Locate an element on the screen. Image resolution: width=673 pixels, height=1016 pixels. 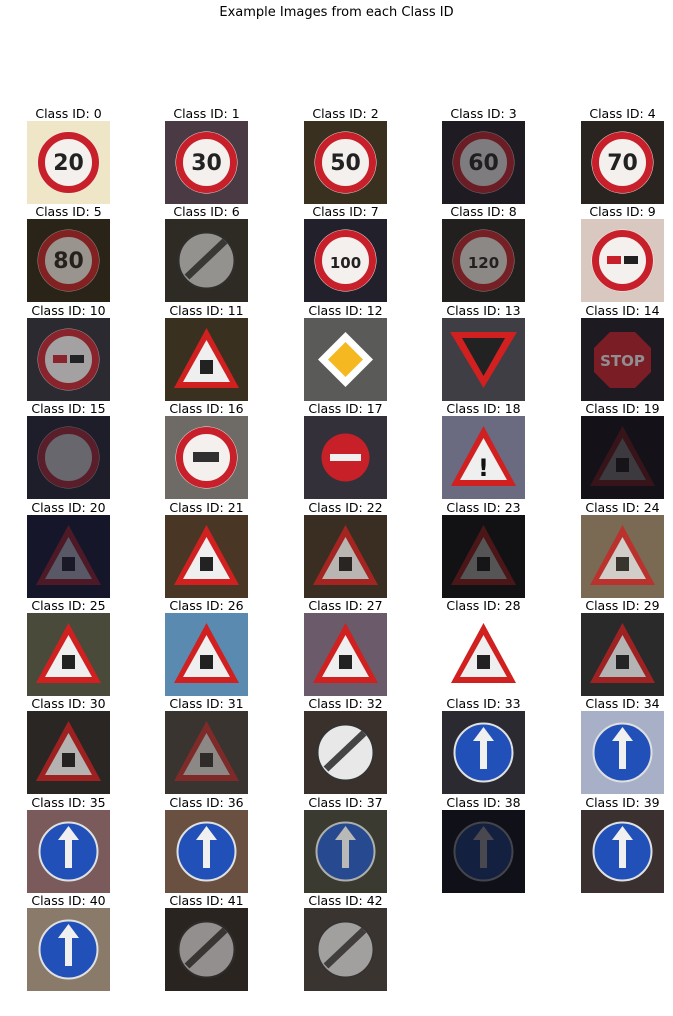
road-work-sign is located at coordinates (68, 654).